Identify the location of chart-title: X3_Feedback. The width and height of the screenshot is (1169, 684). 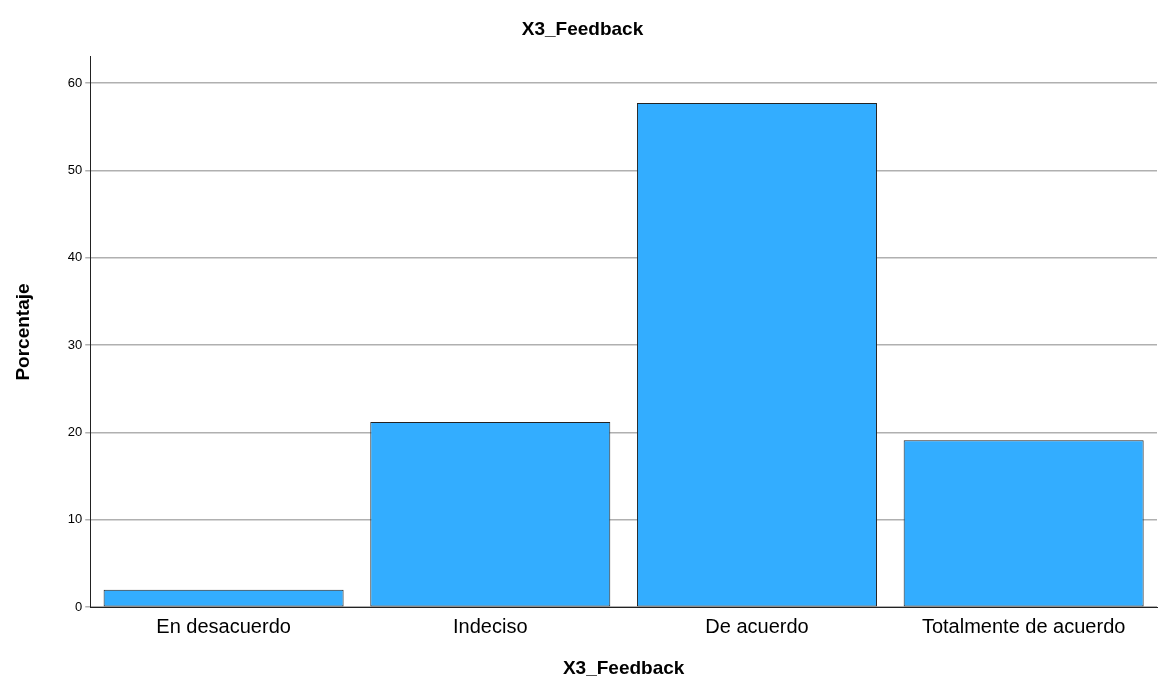
(582, 28).